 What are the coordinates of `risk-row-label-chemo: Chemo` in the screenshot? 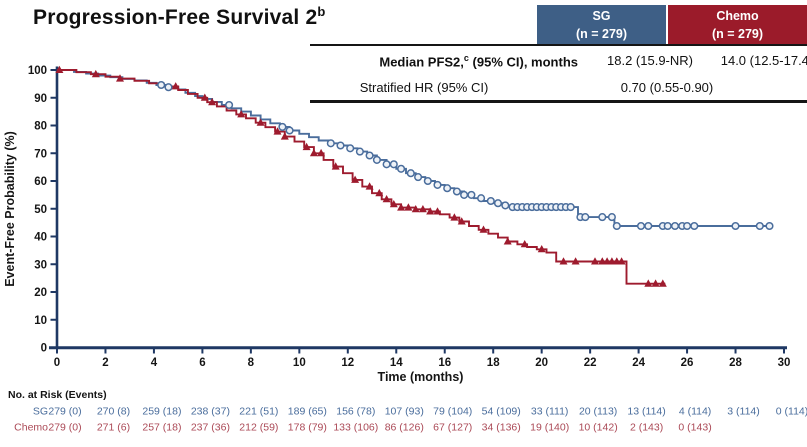 It's located at (31, 428).